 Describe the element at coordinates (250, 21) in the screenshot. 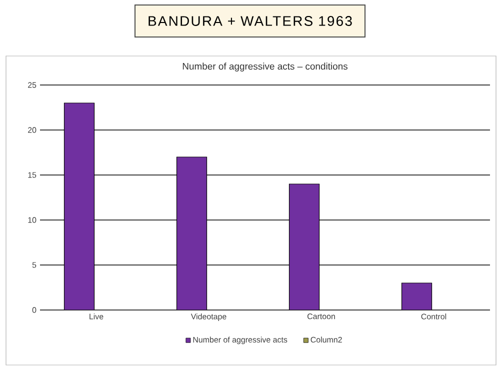

I see `chart-title: BANDURA + WALTERS 1963` at that location.